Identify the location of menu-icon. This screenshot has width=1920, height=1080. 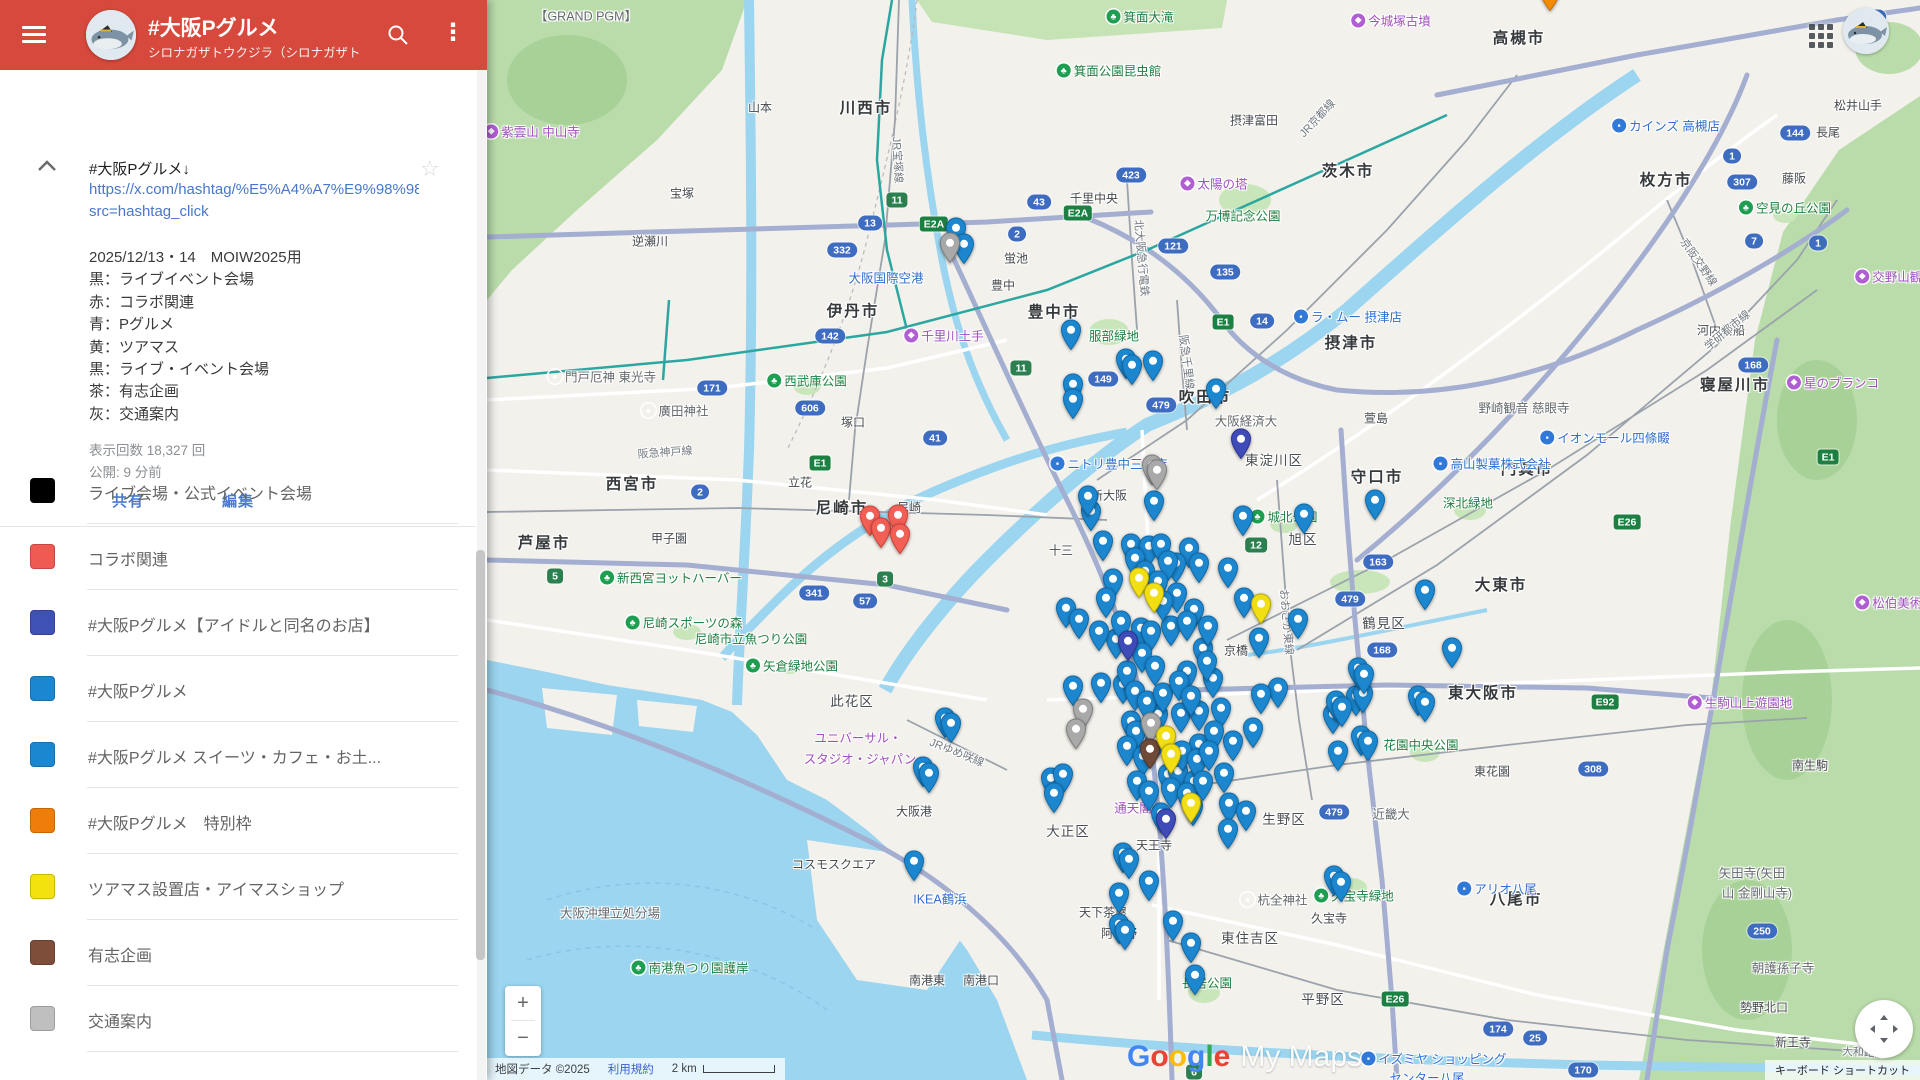
(34, 35).